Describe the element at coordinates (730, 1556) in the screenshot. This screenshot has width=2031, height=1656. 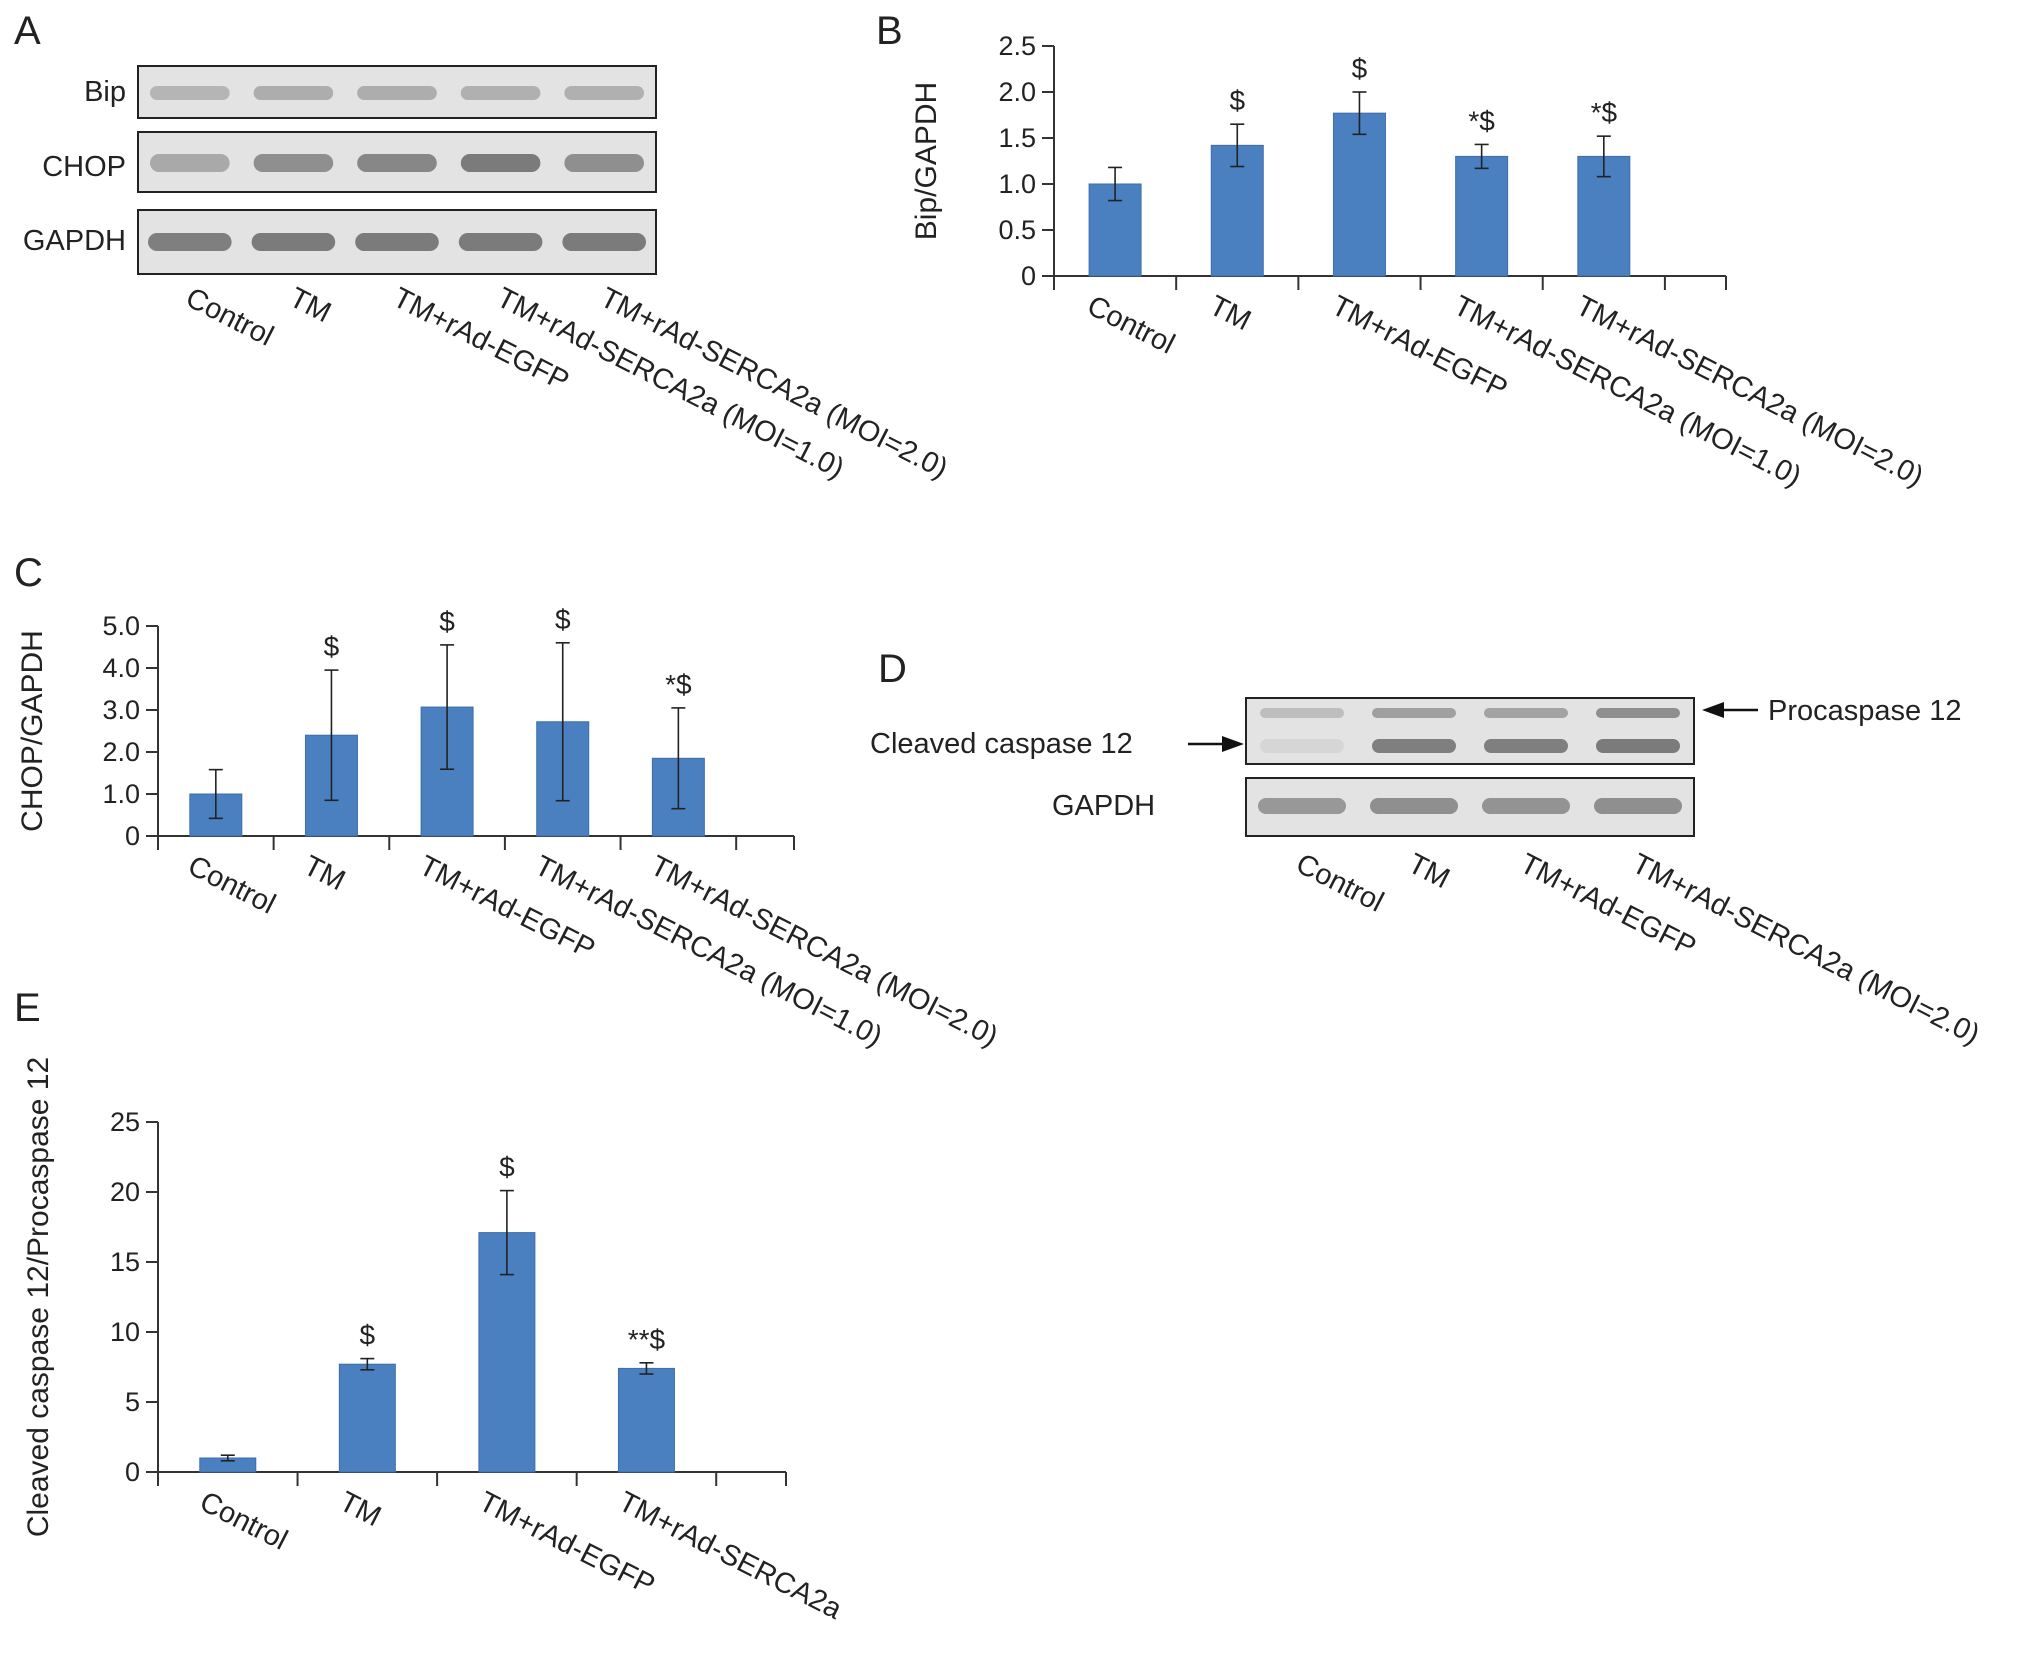
I see `category-label: TM+rAd-SERCA2a` at that location.